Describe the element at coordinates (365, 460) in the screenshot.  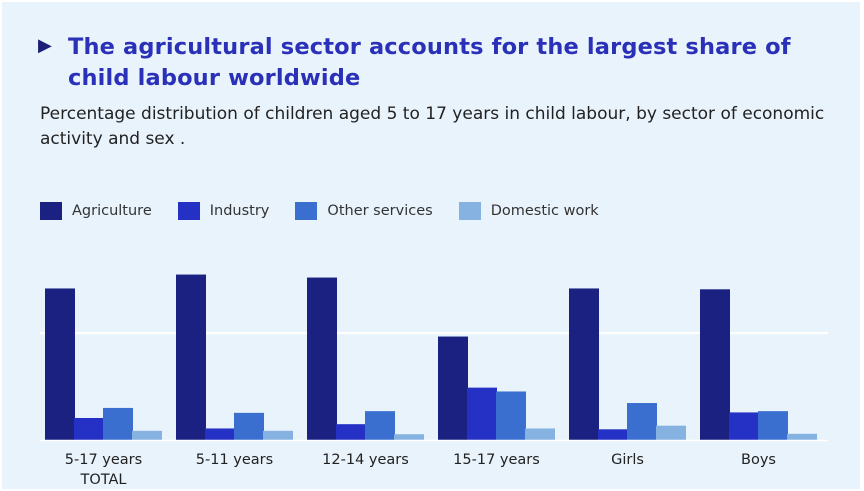
I see `x-tick-label: 12-14 years` at that location.